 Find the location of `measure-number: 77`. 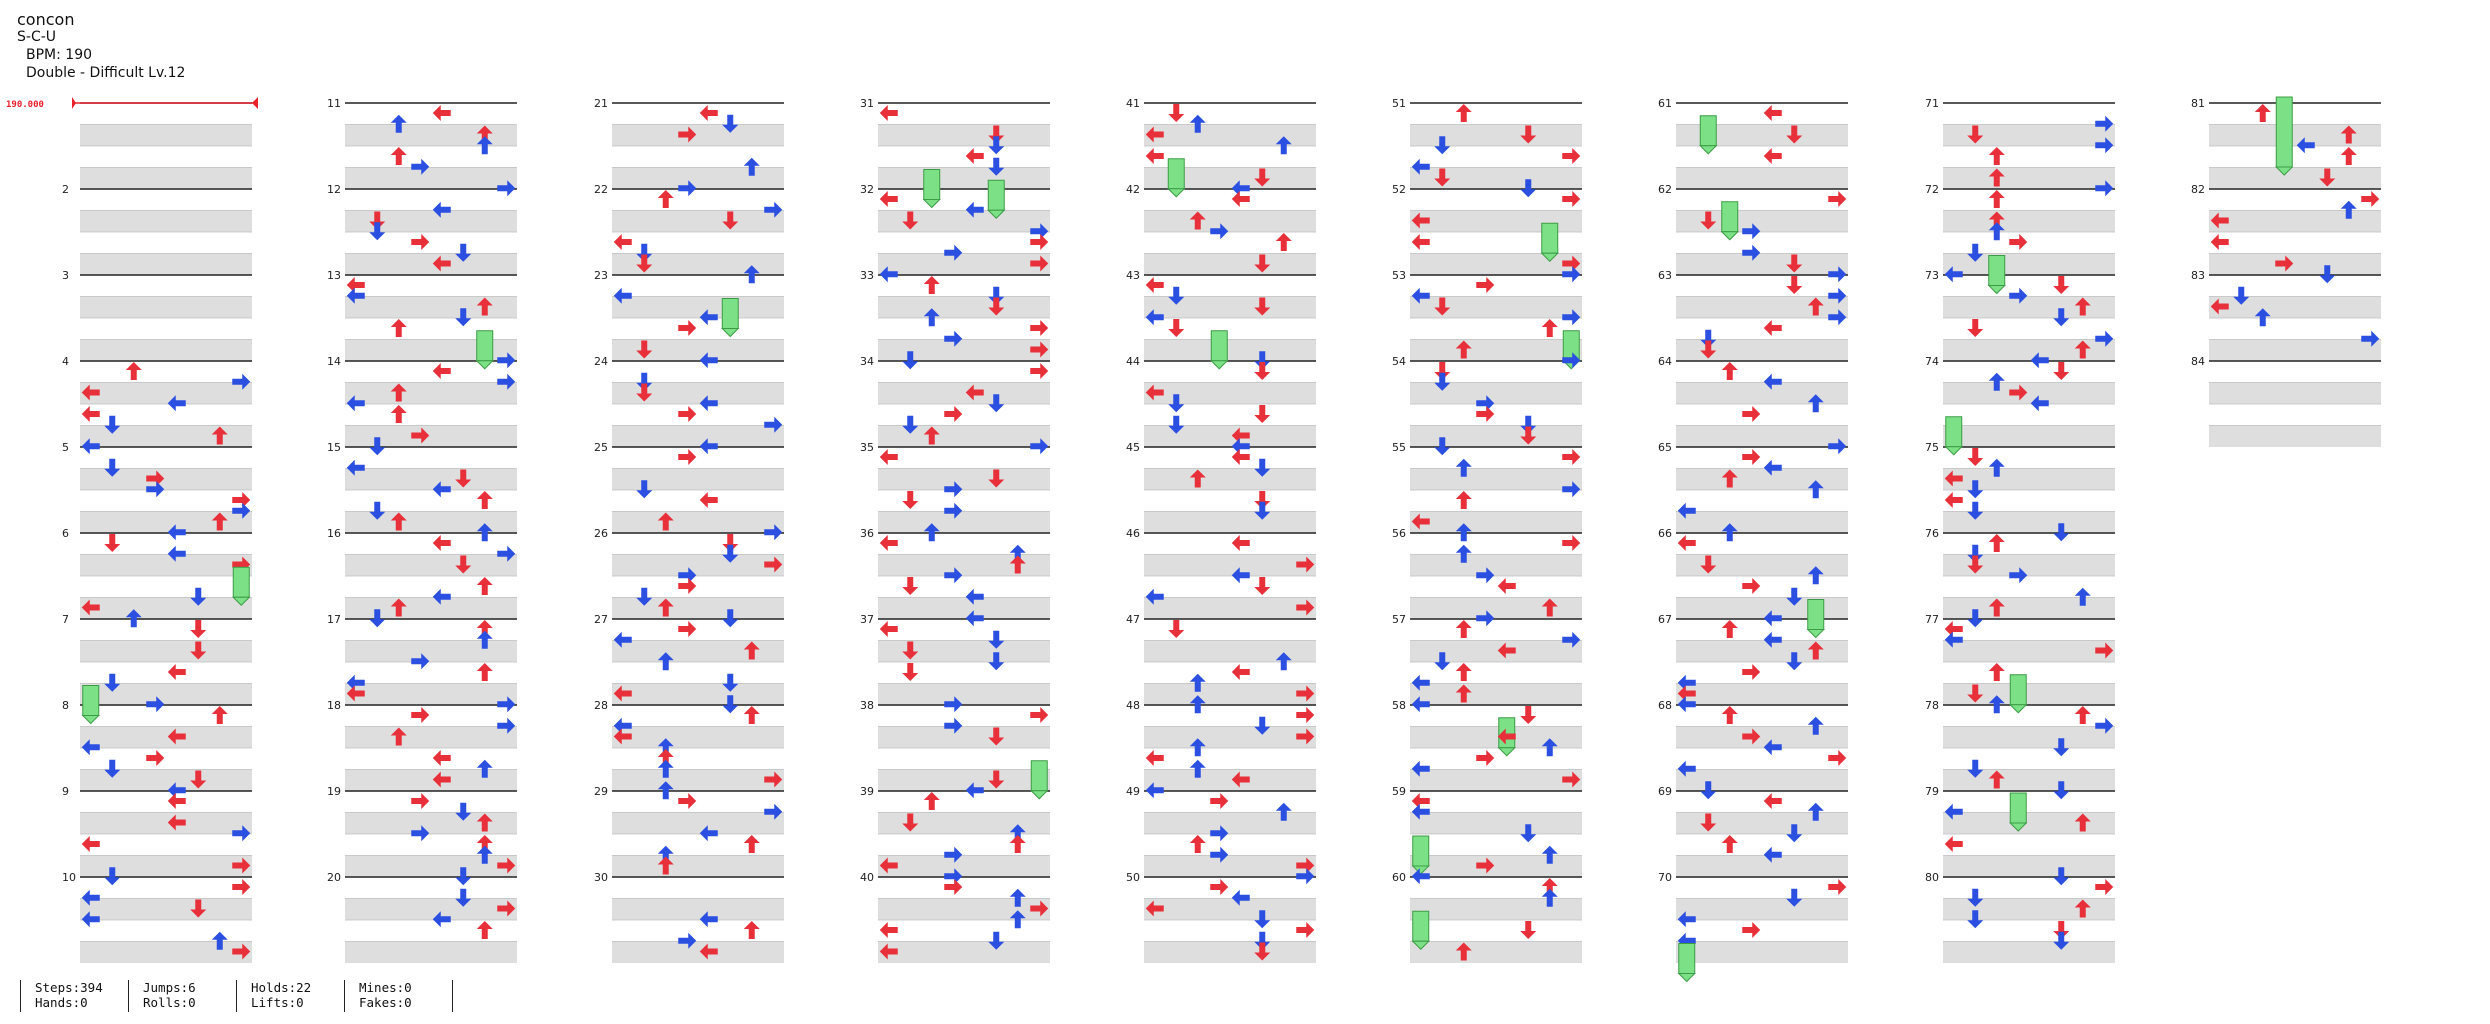

measure-number: 77 is located at coordinates (1932, 619).